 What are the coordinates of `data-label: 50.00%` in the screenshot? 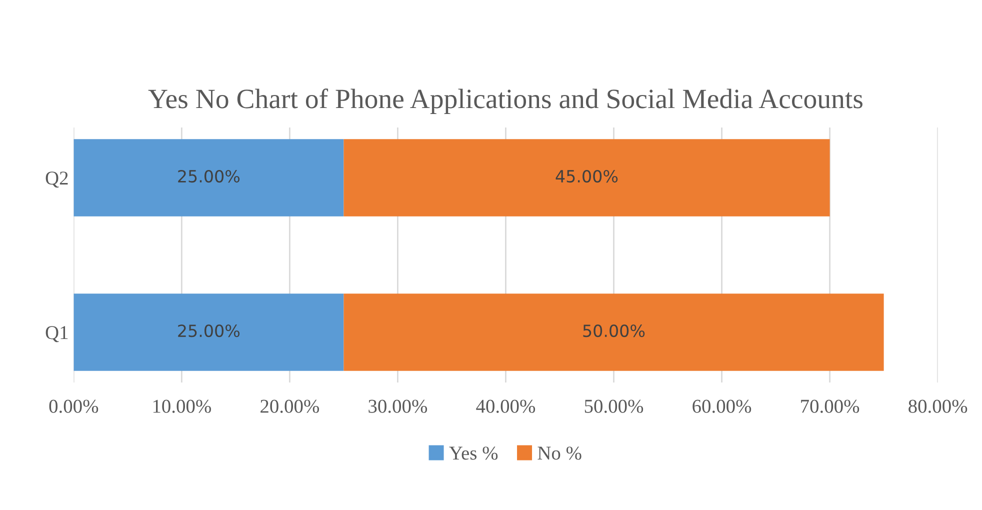 It's located at (614, 331).